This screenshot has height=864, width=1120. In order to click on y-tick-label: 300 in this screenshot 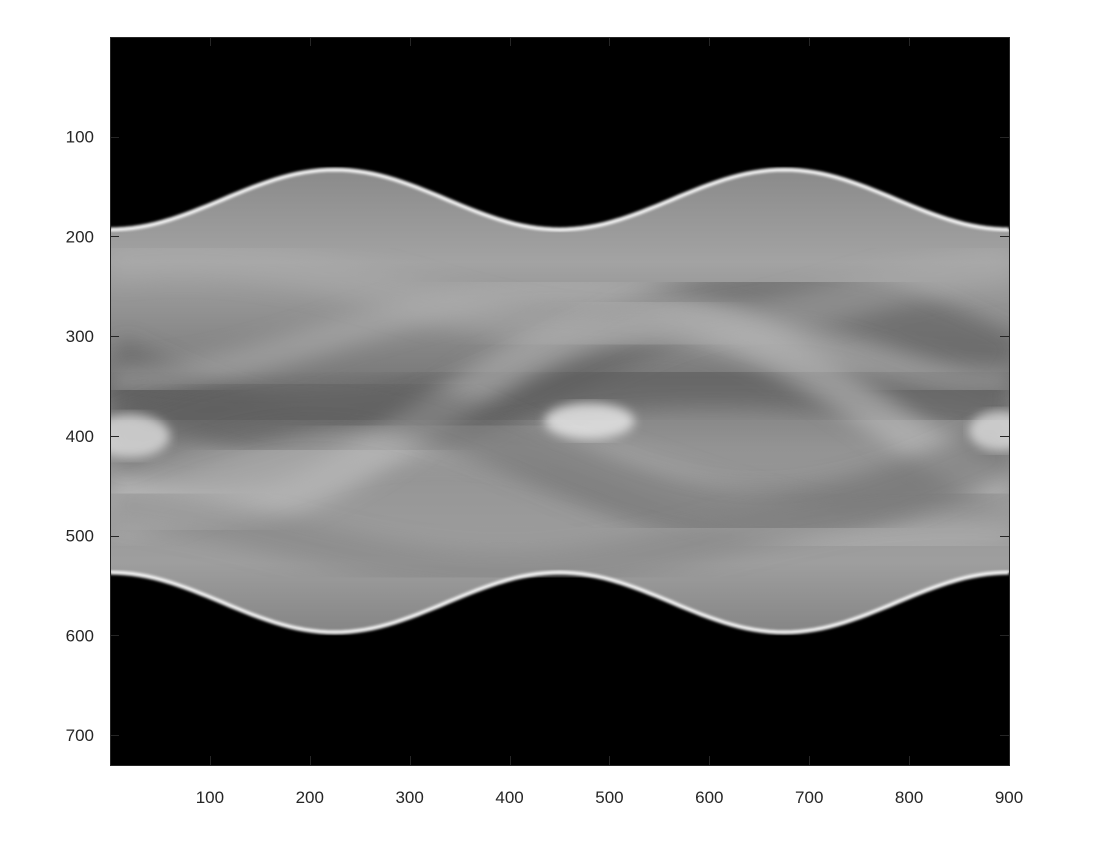, I will do `click(80, 336)`.